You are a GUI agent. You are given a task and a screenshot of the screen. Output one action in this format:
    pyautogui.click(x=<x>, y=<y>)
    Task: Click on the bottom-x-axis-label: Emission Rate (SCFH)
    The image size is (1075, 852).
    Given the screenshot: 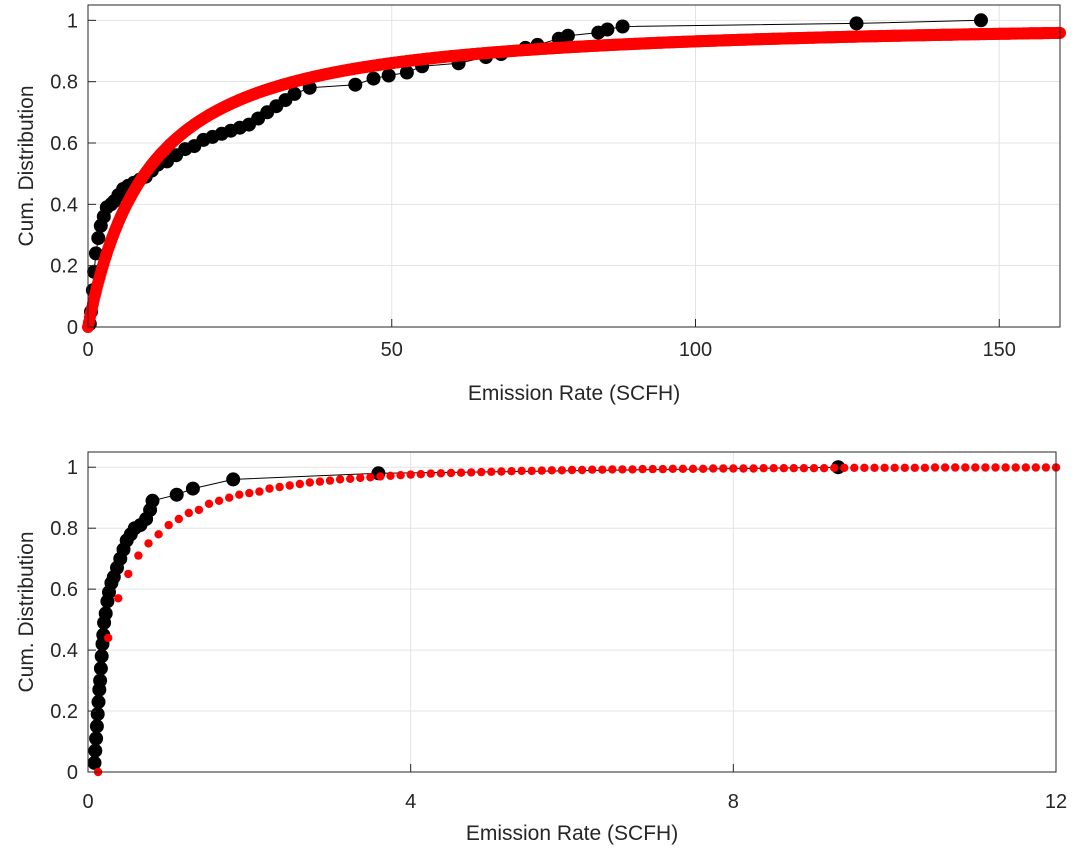 What is the action you would take?
    pyautogui.click(x=572, y=833)
    